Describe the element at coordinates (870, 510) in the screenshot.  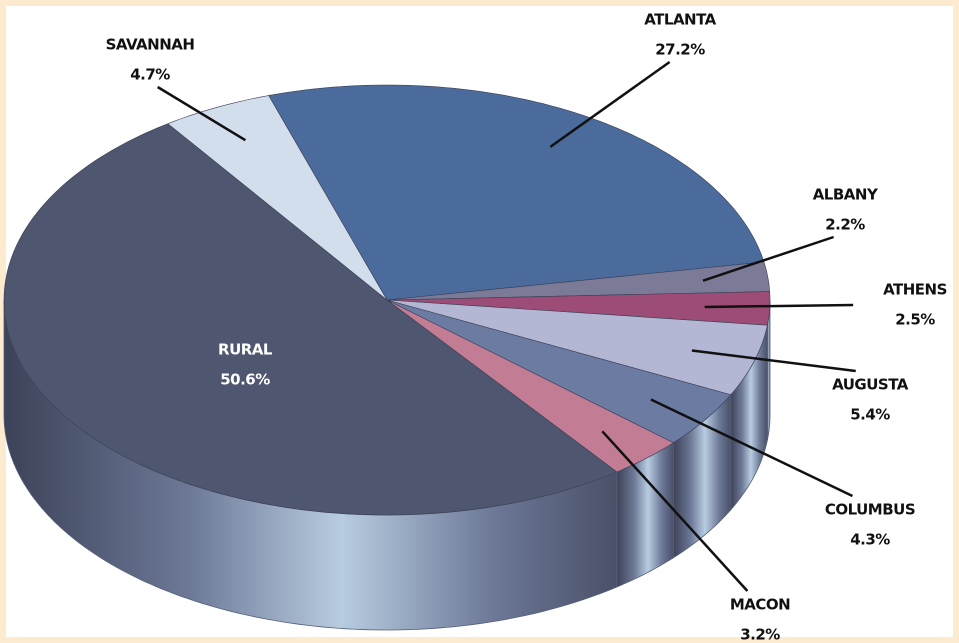
I see `slice-label: COLUMBUS` at that location.